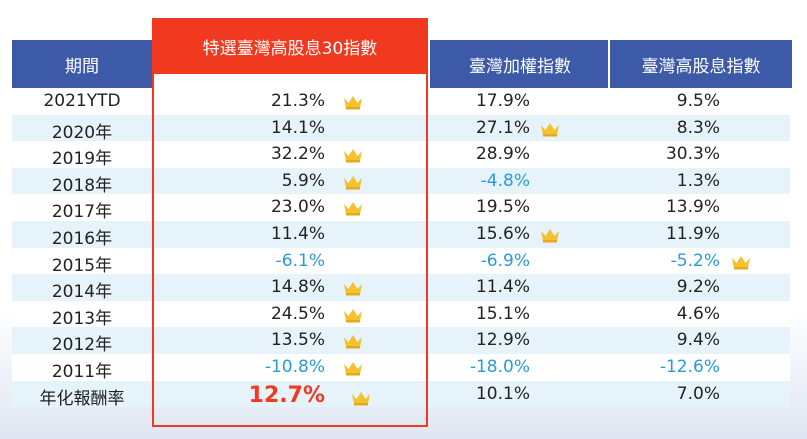  I want to click on table-cell: 1.3%, so click(698, 180).